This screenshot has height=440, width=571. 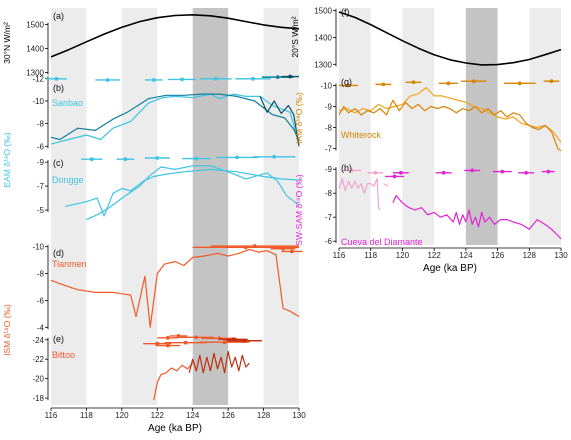 I want to click on panel-label-a: (a), so click(x=58, y=16).